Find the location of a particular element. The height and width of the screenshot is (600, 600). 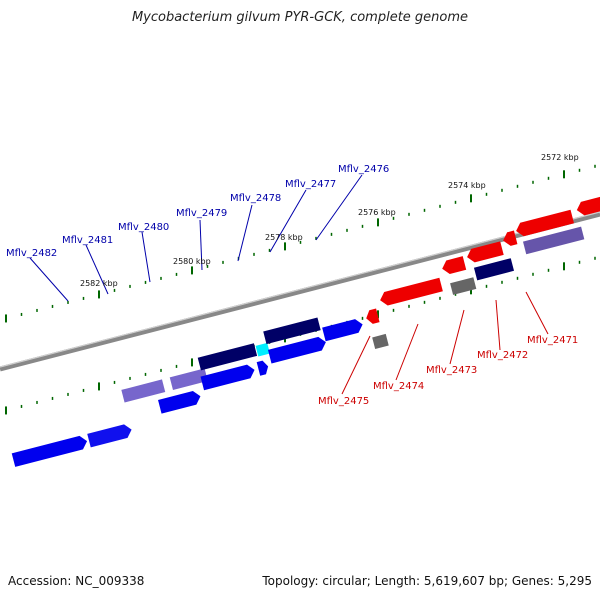

gene-box-mflv-2472-dark is located at coordinates (494, 269).